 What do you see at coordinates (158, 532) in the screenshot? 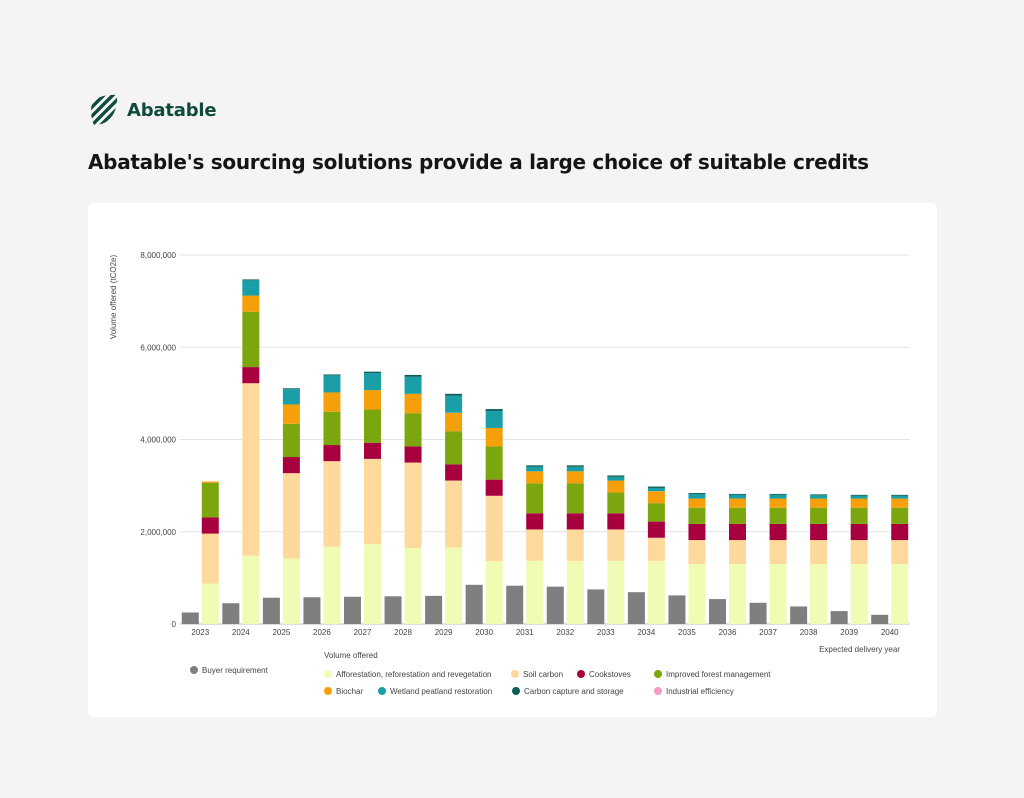
I see `y-tick-label: 2,000,000` at bounding box center [158, 532].